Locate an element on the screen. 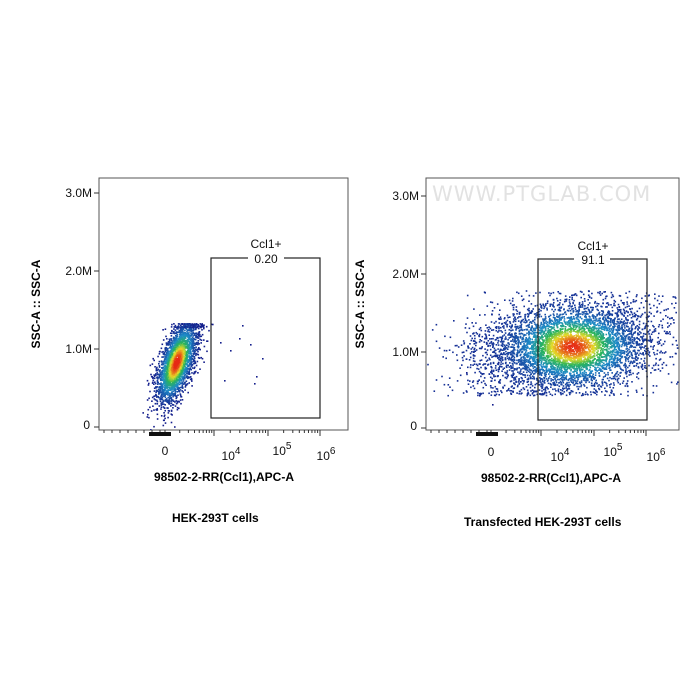  left-x-tick-label: 0 is located at coordinates (165, 451).